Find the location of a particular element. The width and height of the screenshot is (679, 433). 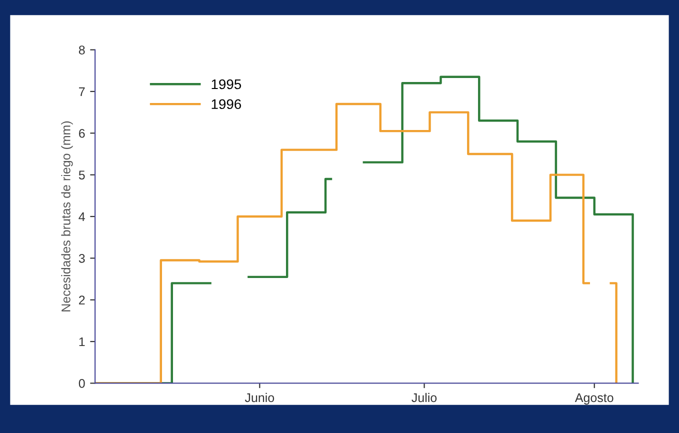

y-tick-label: 1 is located at coordinates (82, 341).